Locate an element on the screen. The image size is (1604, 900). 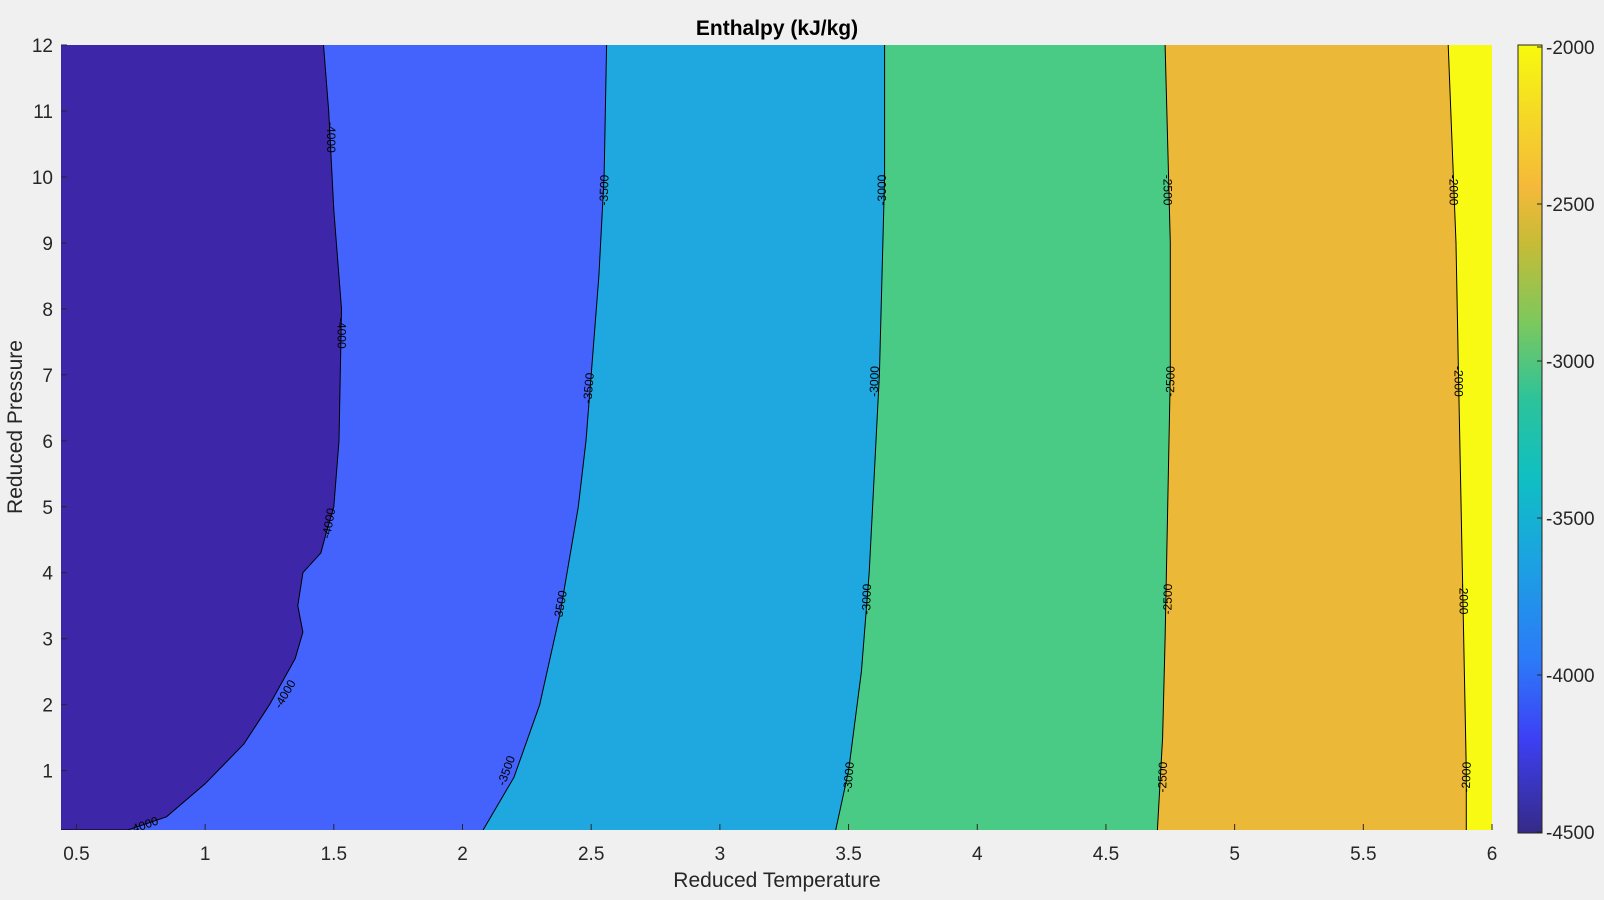
x-axis-label: Reduced Temperature is located at coordinates (776, 880).